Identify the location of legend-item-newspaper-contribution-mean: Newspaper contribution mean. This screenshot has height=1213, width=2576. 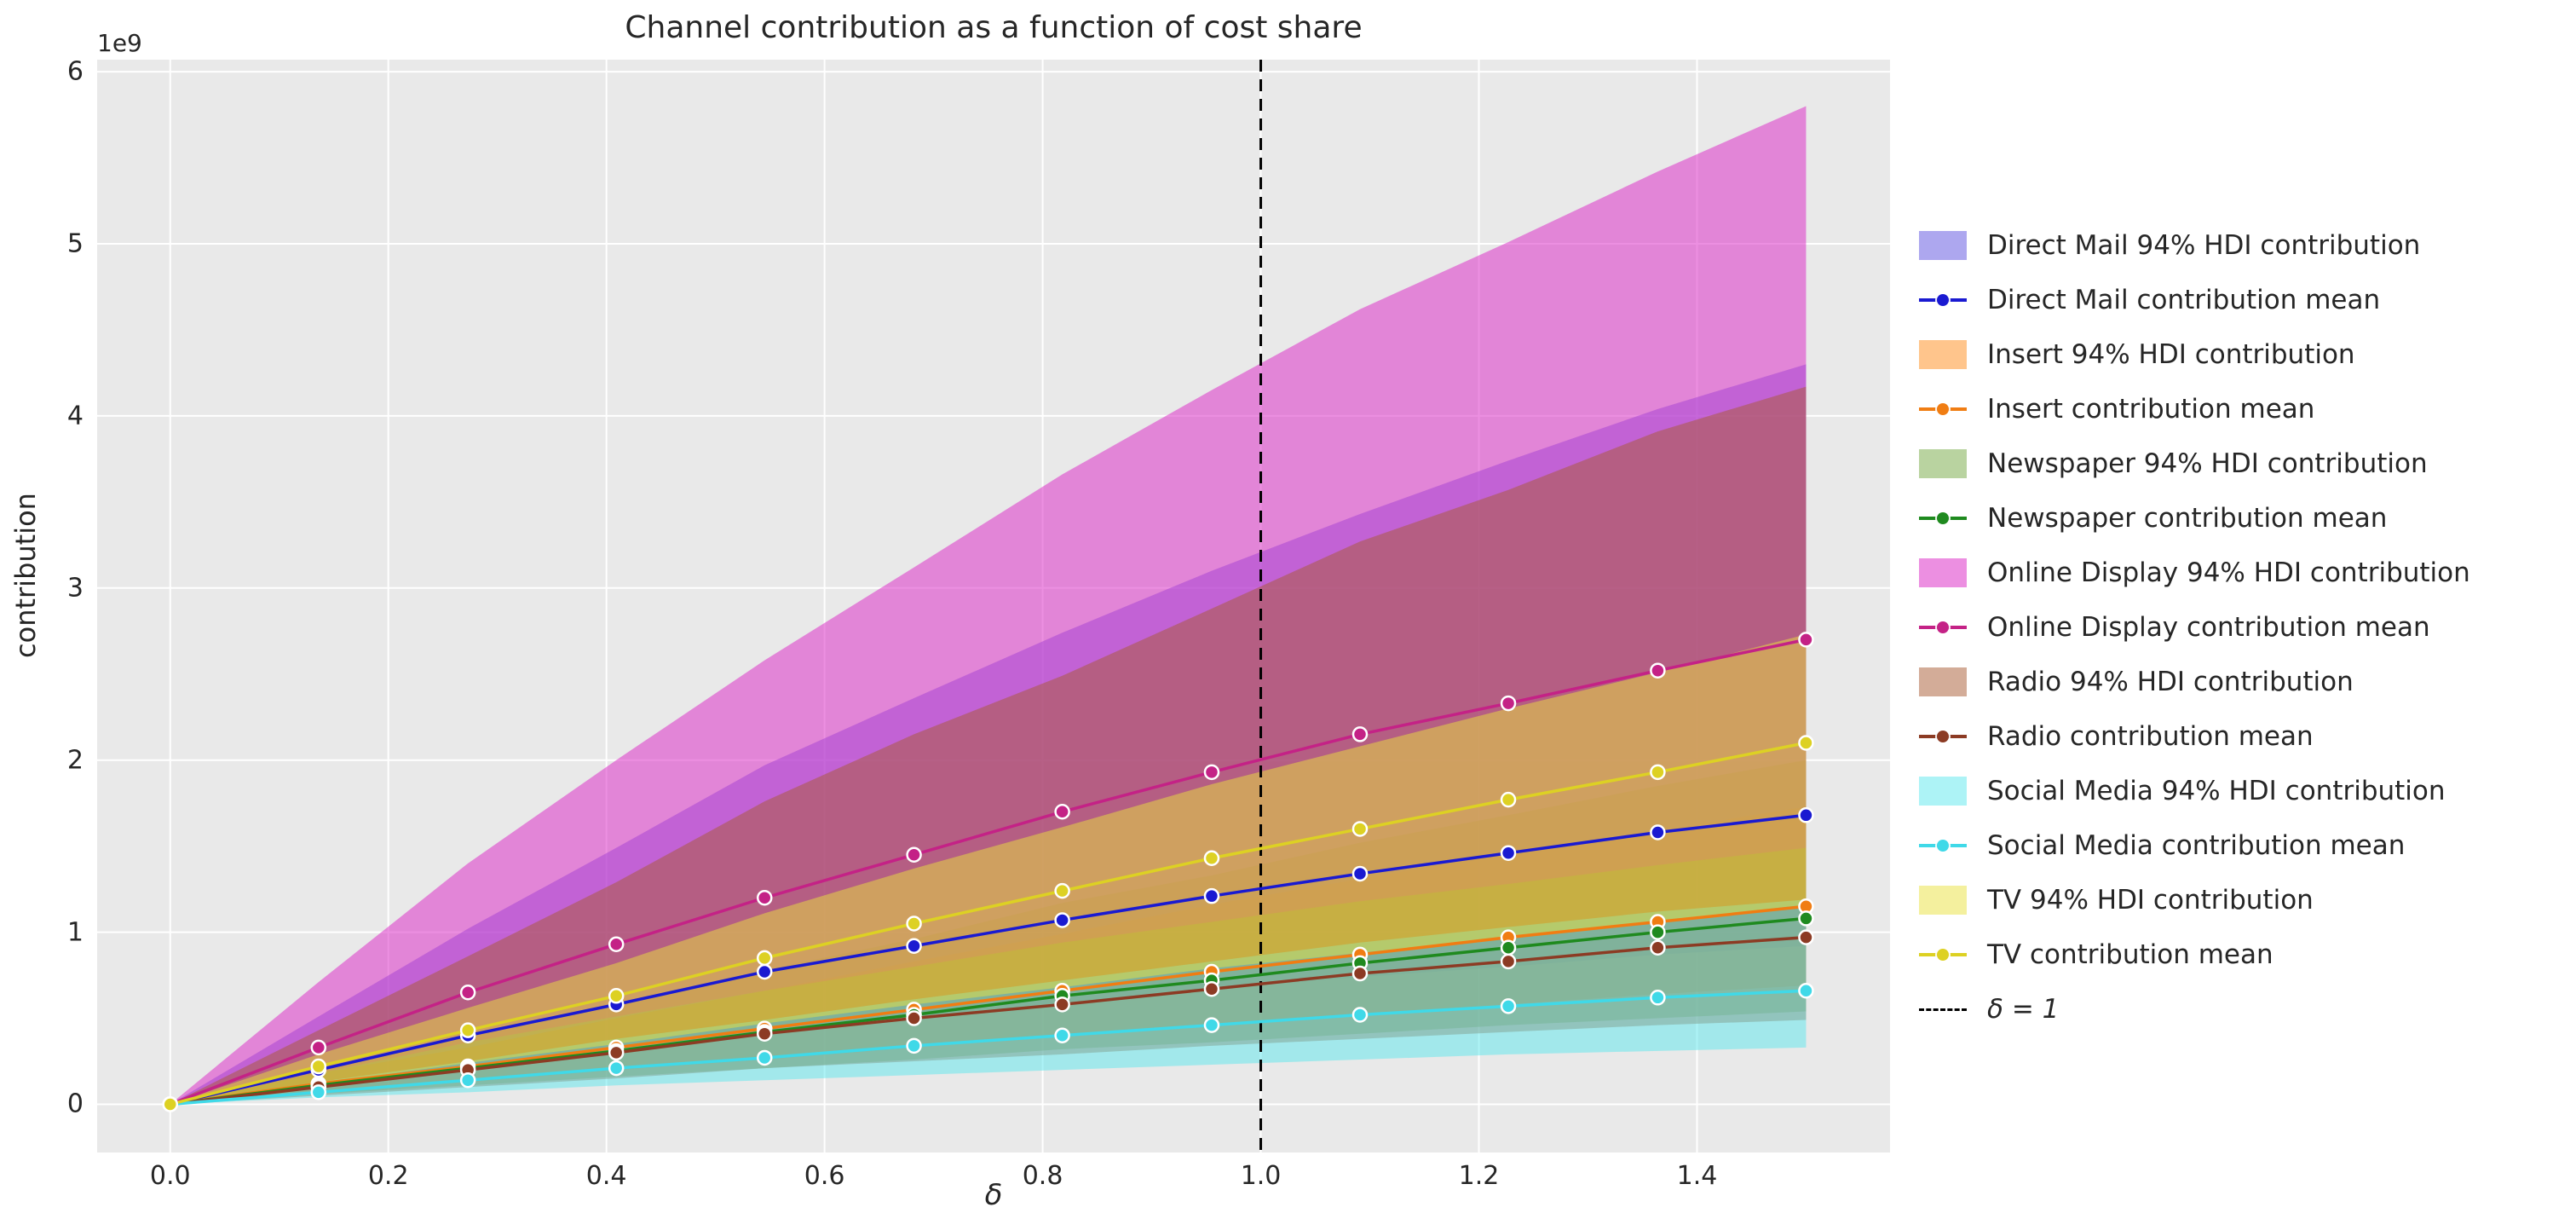
(2194, 518).